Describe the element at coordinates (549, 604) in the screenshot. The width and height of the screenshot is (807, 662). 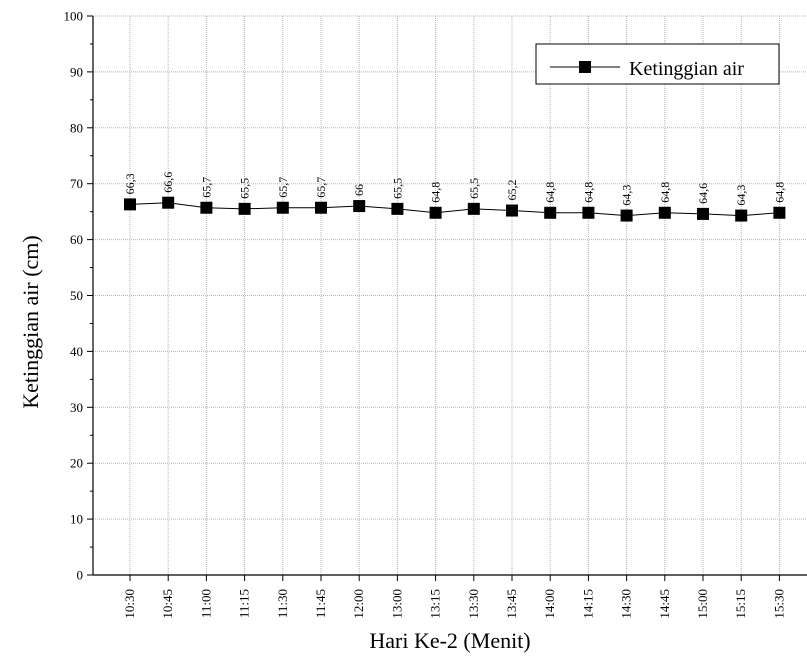
I see `x-tick-label: 14:00` at that location.